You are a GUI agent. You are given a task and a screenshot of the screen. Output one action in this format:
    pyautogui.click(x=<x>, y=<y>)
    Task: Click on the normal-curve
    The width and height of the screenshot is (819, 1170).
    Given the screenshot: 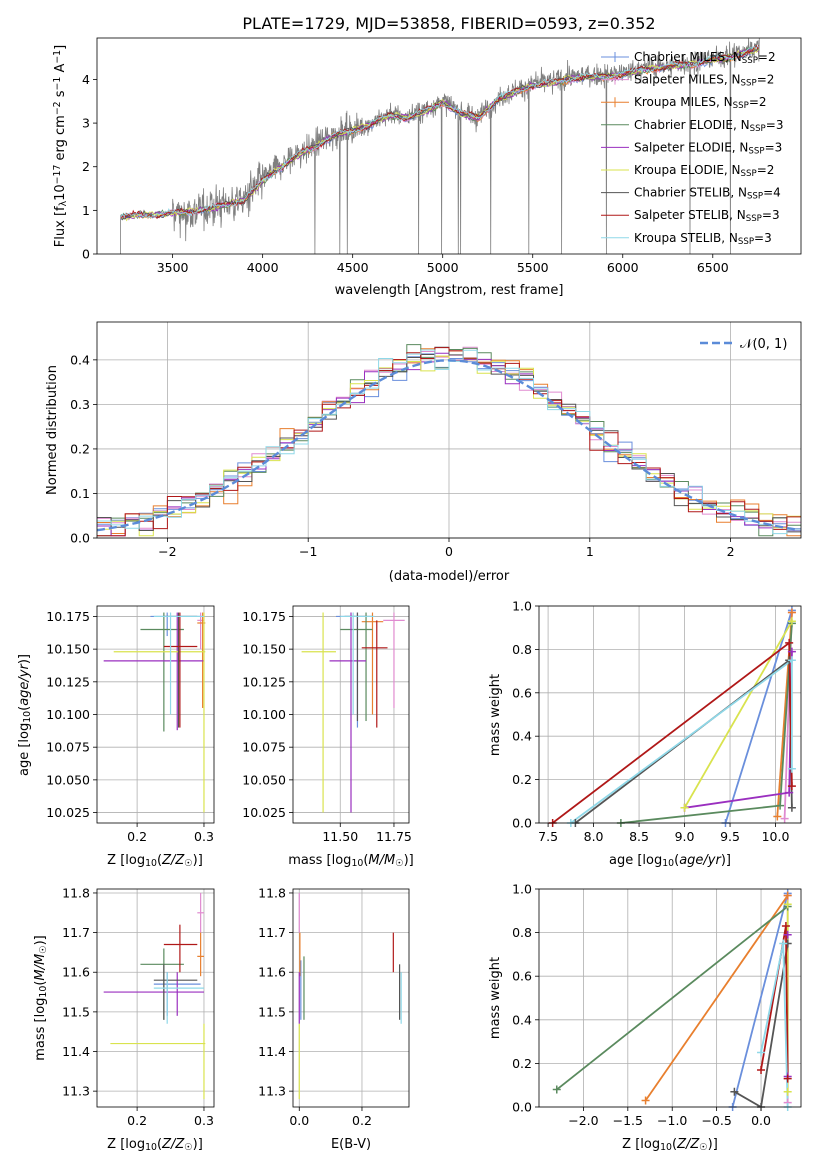 What is the action you would take?
    pyautogui.click(x=448, y=445)
    